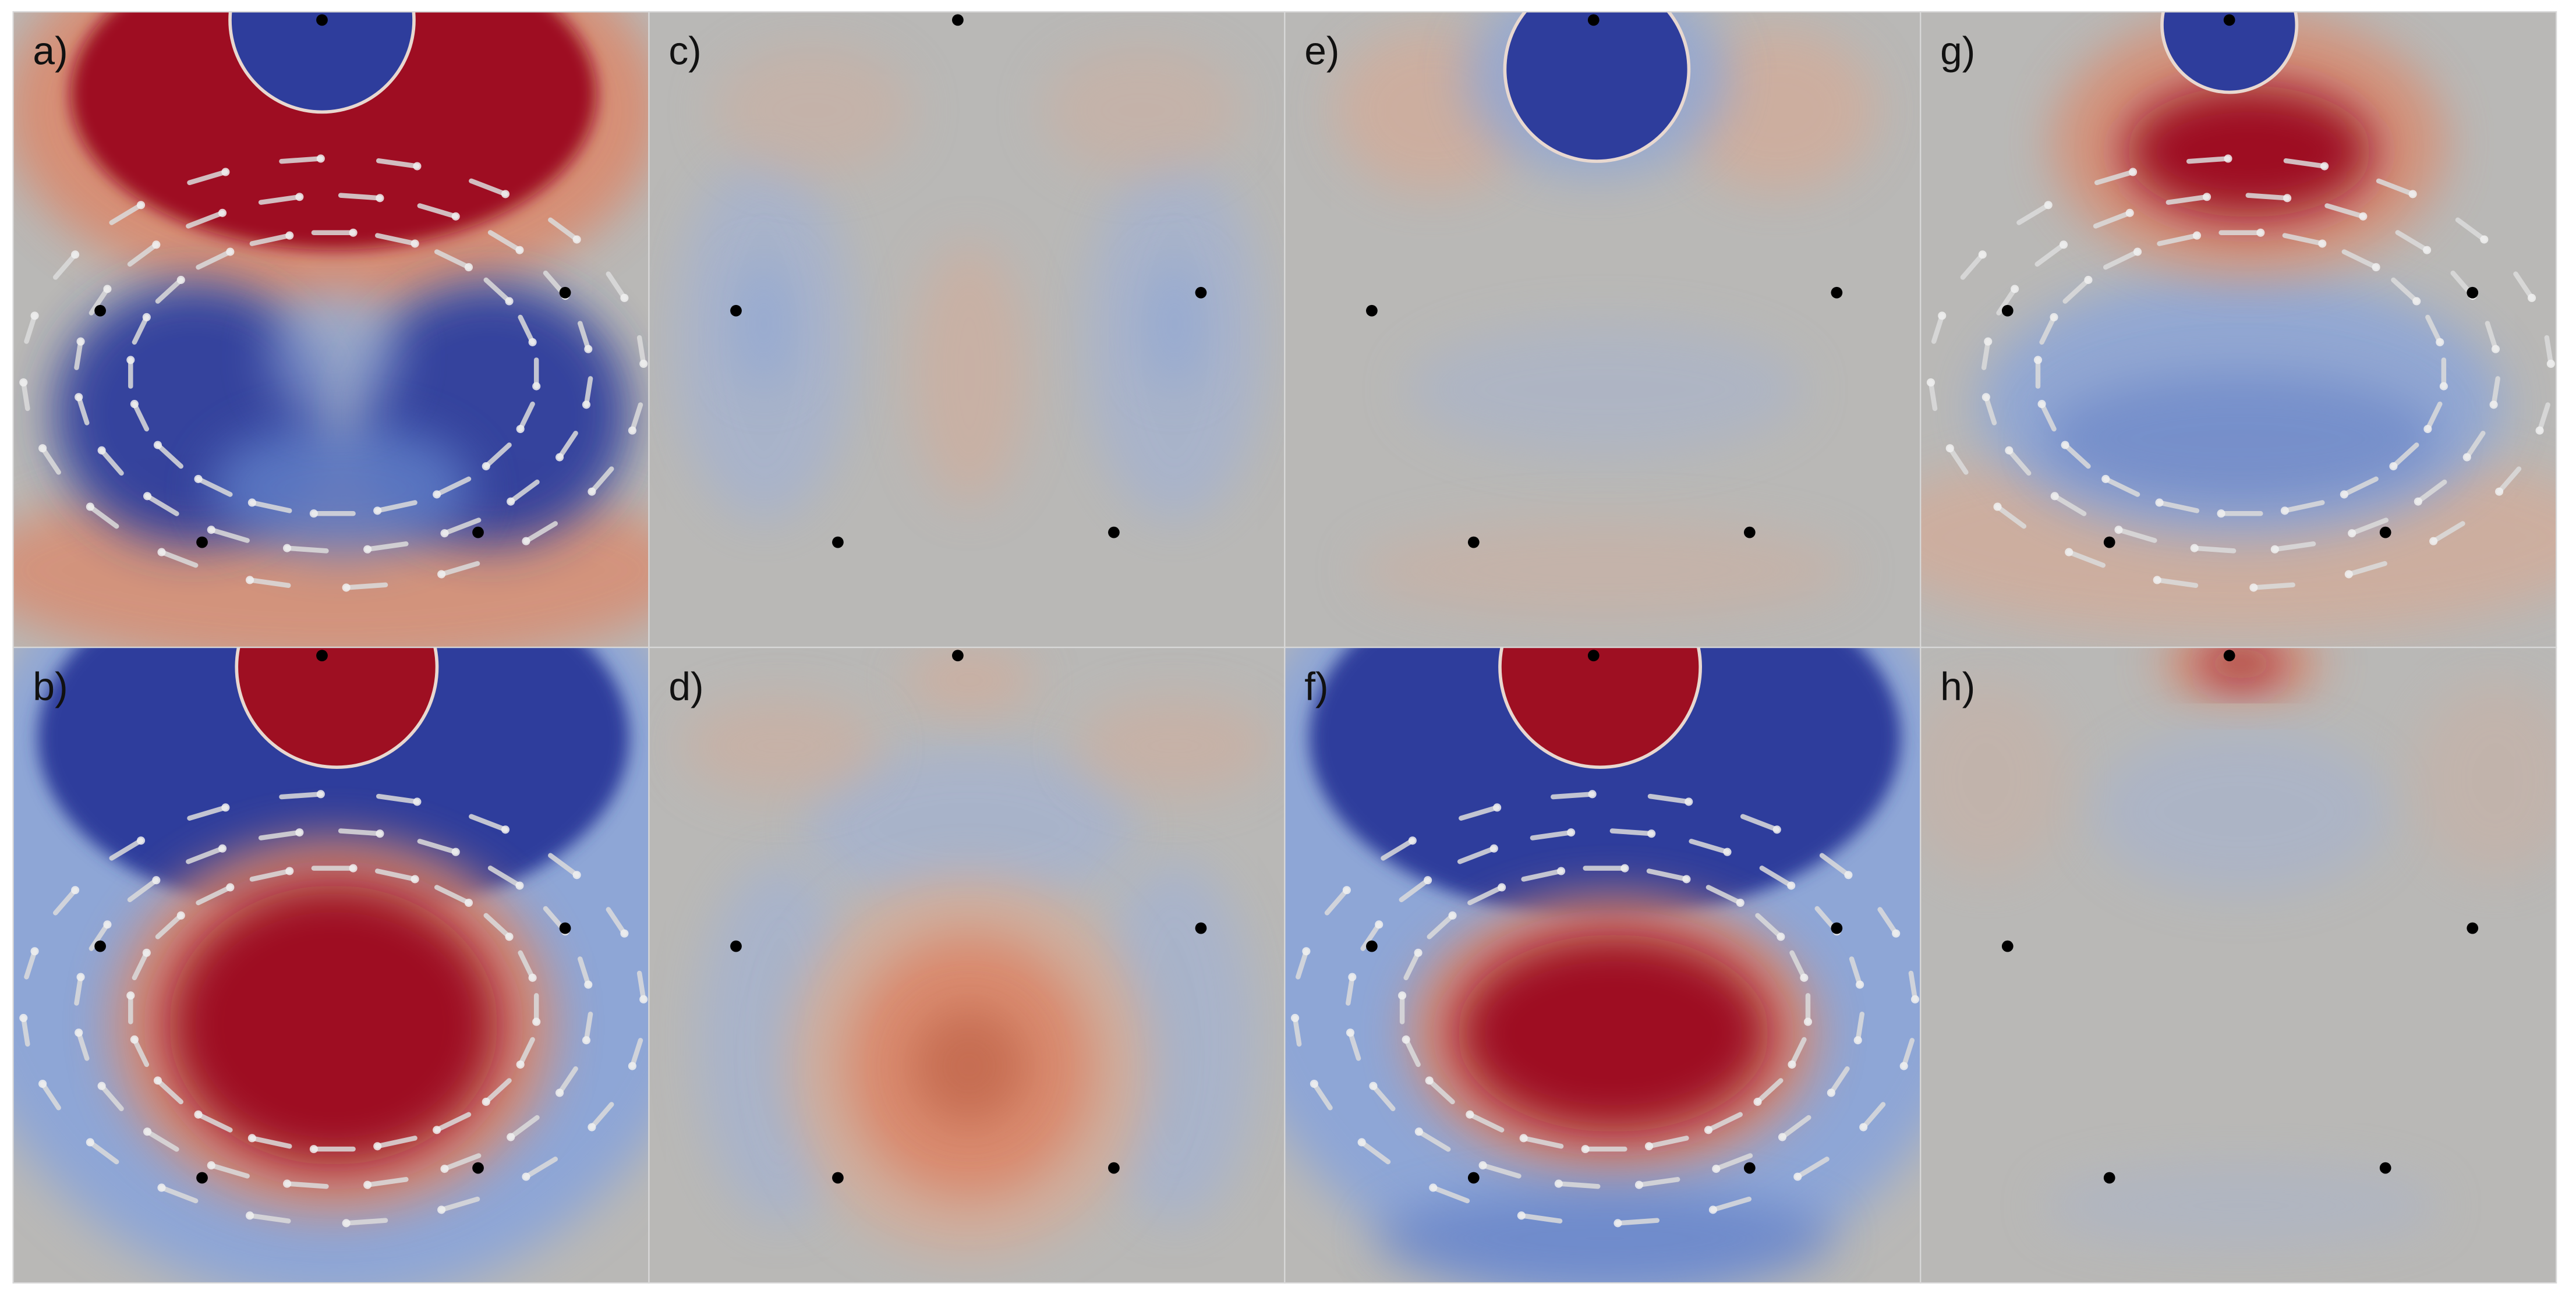 This screenshot has height=1298, width=2576. I want to click on panel-border, so click(2238, 966).